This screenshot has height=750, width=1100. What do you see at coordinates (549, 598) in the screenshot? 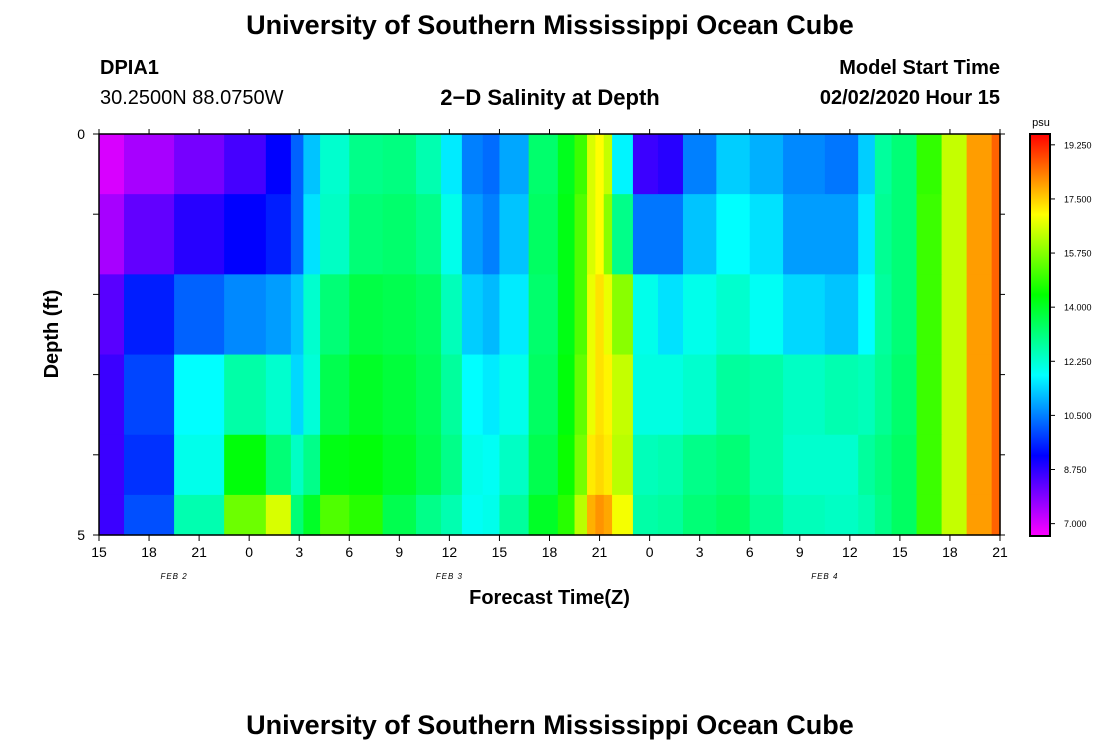
I see `x-axis-label: Forecast Time(Z)` at bounding box center [549, 598].